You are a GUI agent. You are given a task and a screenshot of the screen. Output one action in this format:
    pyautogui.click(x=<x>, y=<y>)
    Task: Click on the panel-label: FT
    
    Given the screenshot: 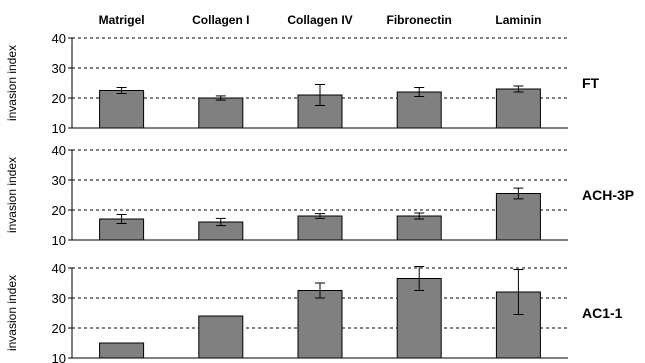 What is the action you would take?
    pyautogui.click(x=591, y=83)
    